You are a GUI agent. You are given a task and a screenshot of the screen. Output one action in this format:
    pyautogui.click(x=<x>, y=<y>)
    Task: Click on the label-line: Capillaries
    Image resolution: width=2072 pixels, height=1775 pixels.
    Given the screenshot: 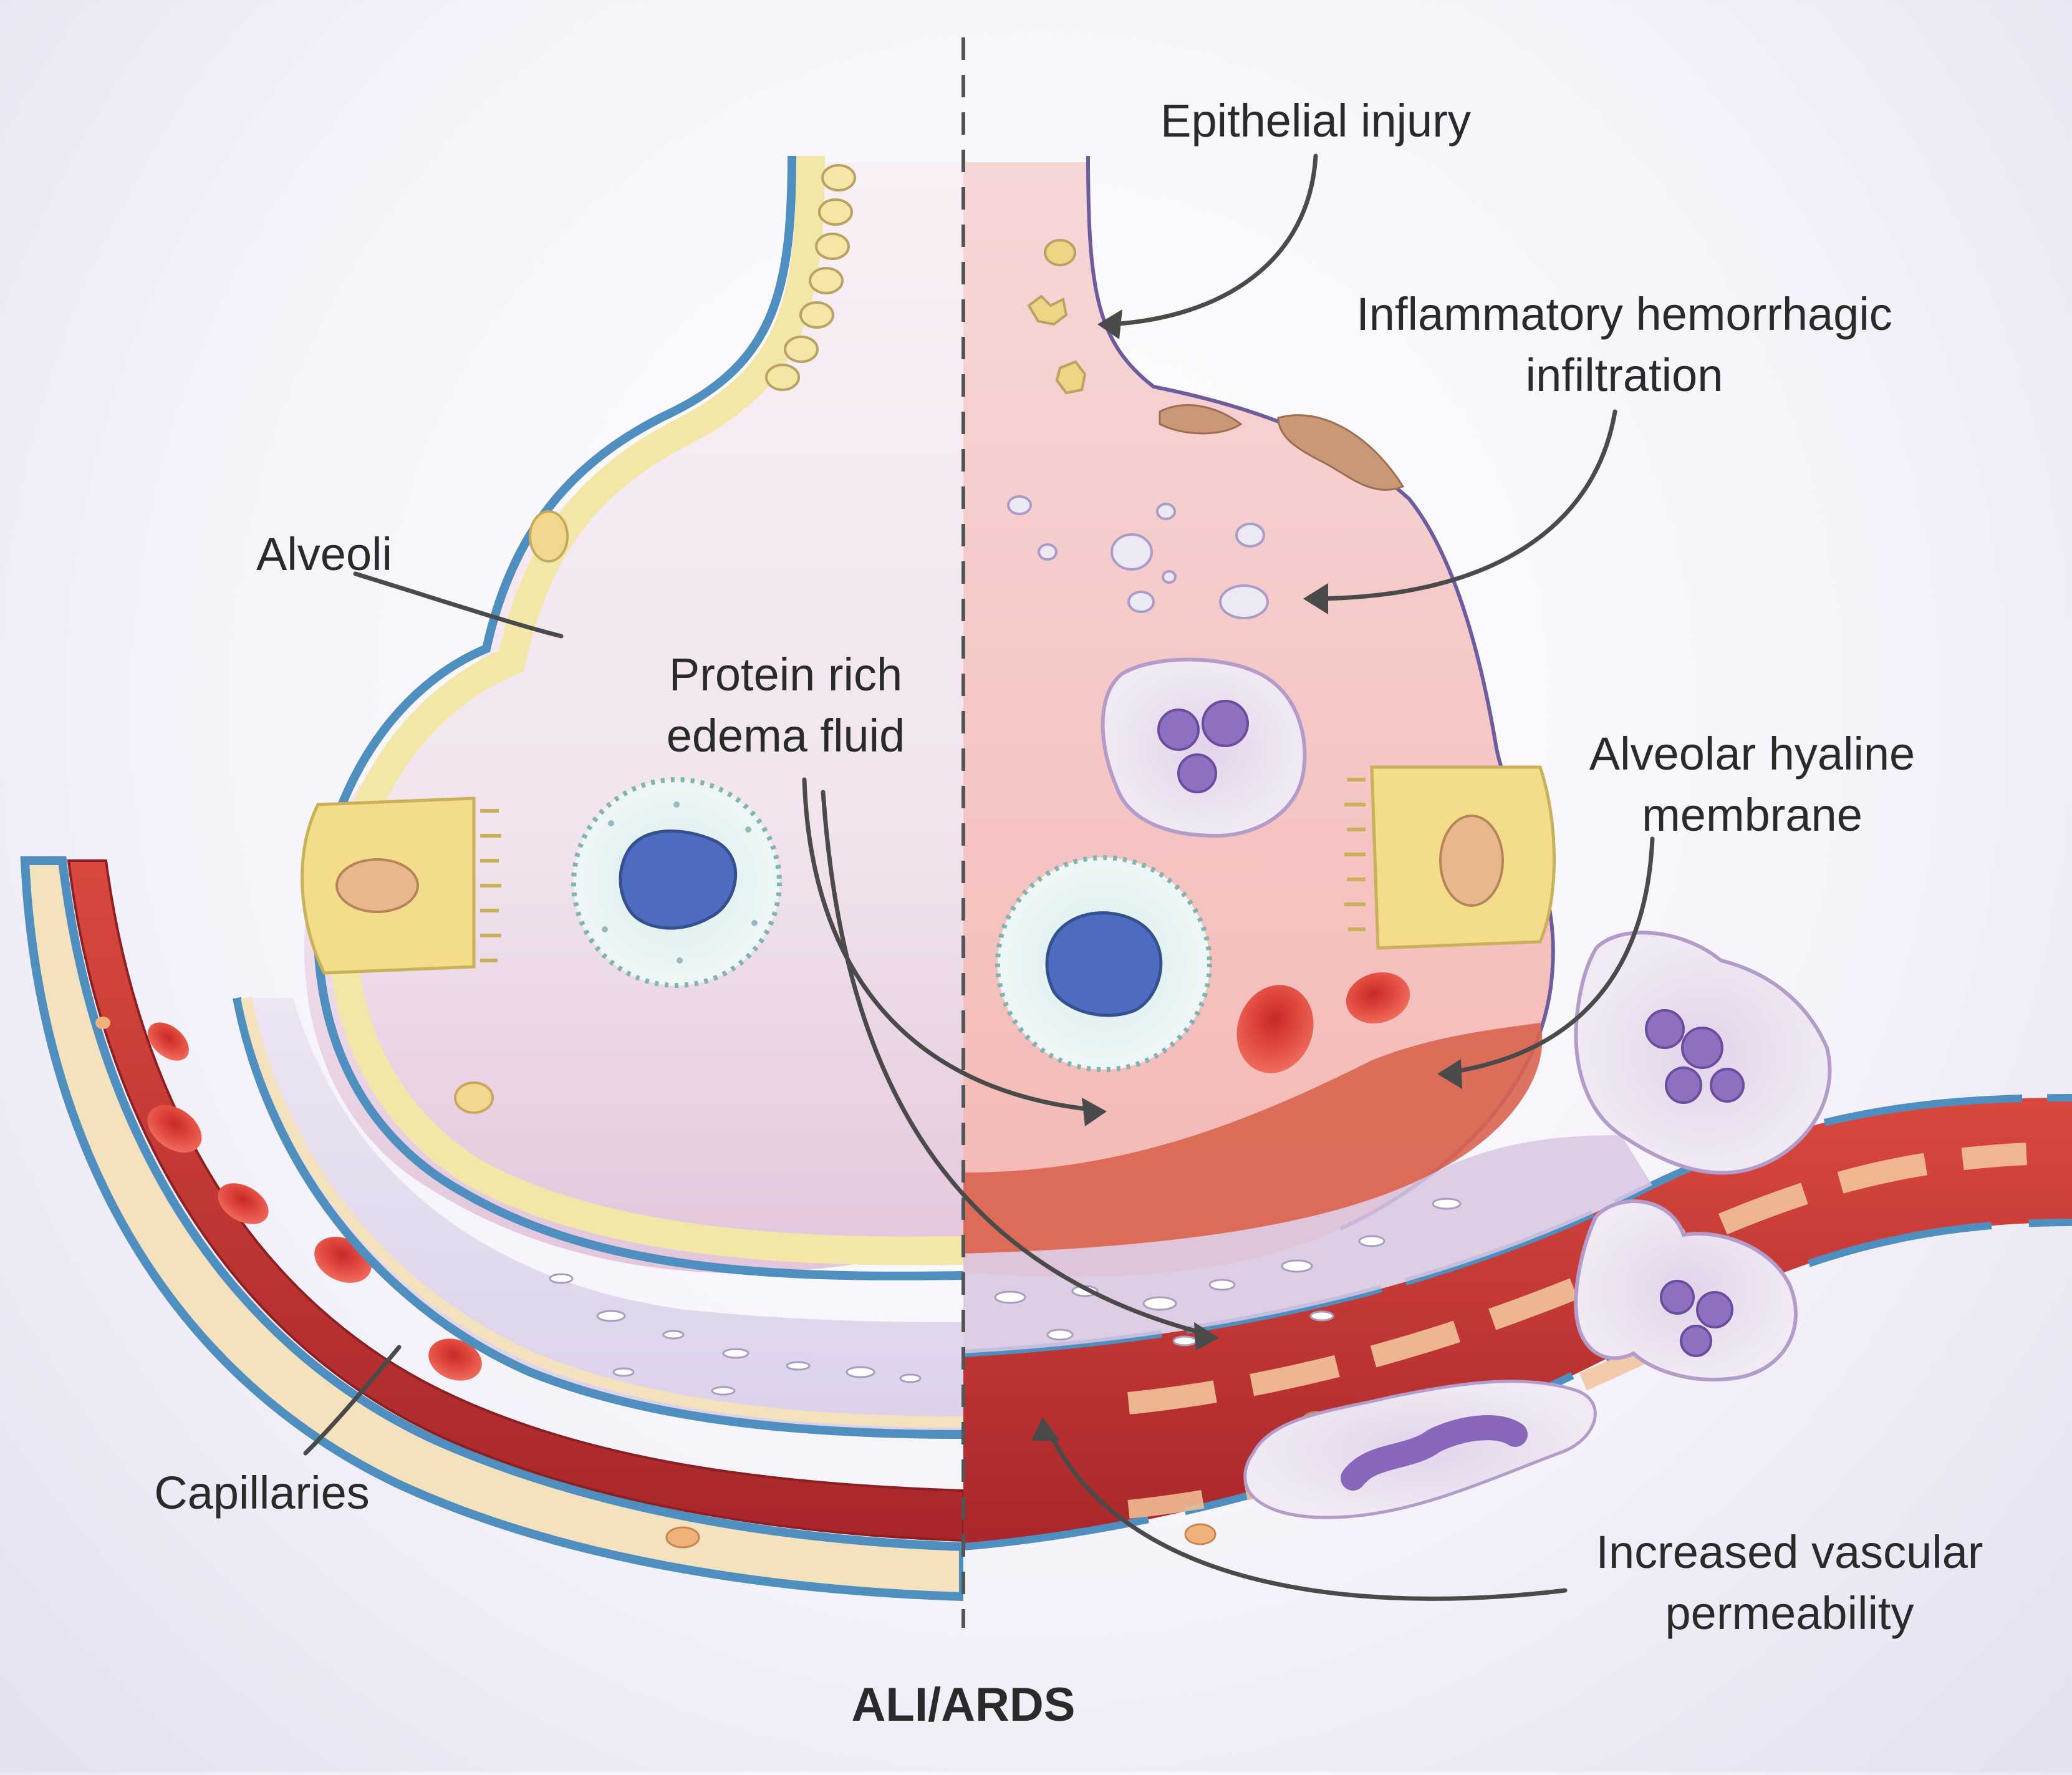 What is the action you would take?
    pyautogui.click(x=262, y=1493)
    